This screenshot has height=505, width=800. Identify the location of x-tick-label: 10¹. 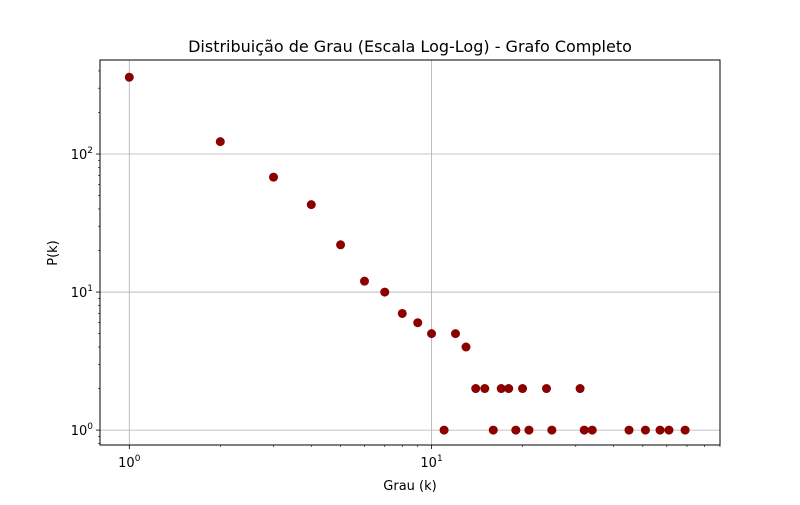
(431, 462).